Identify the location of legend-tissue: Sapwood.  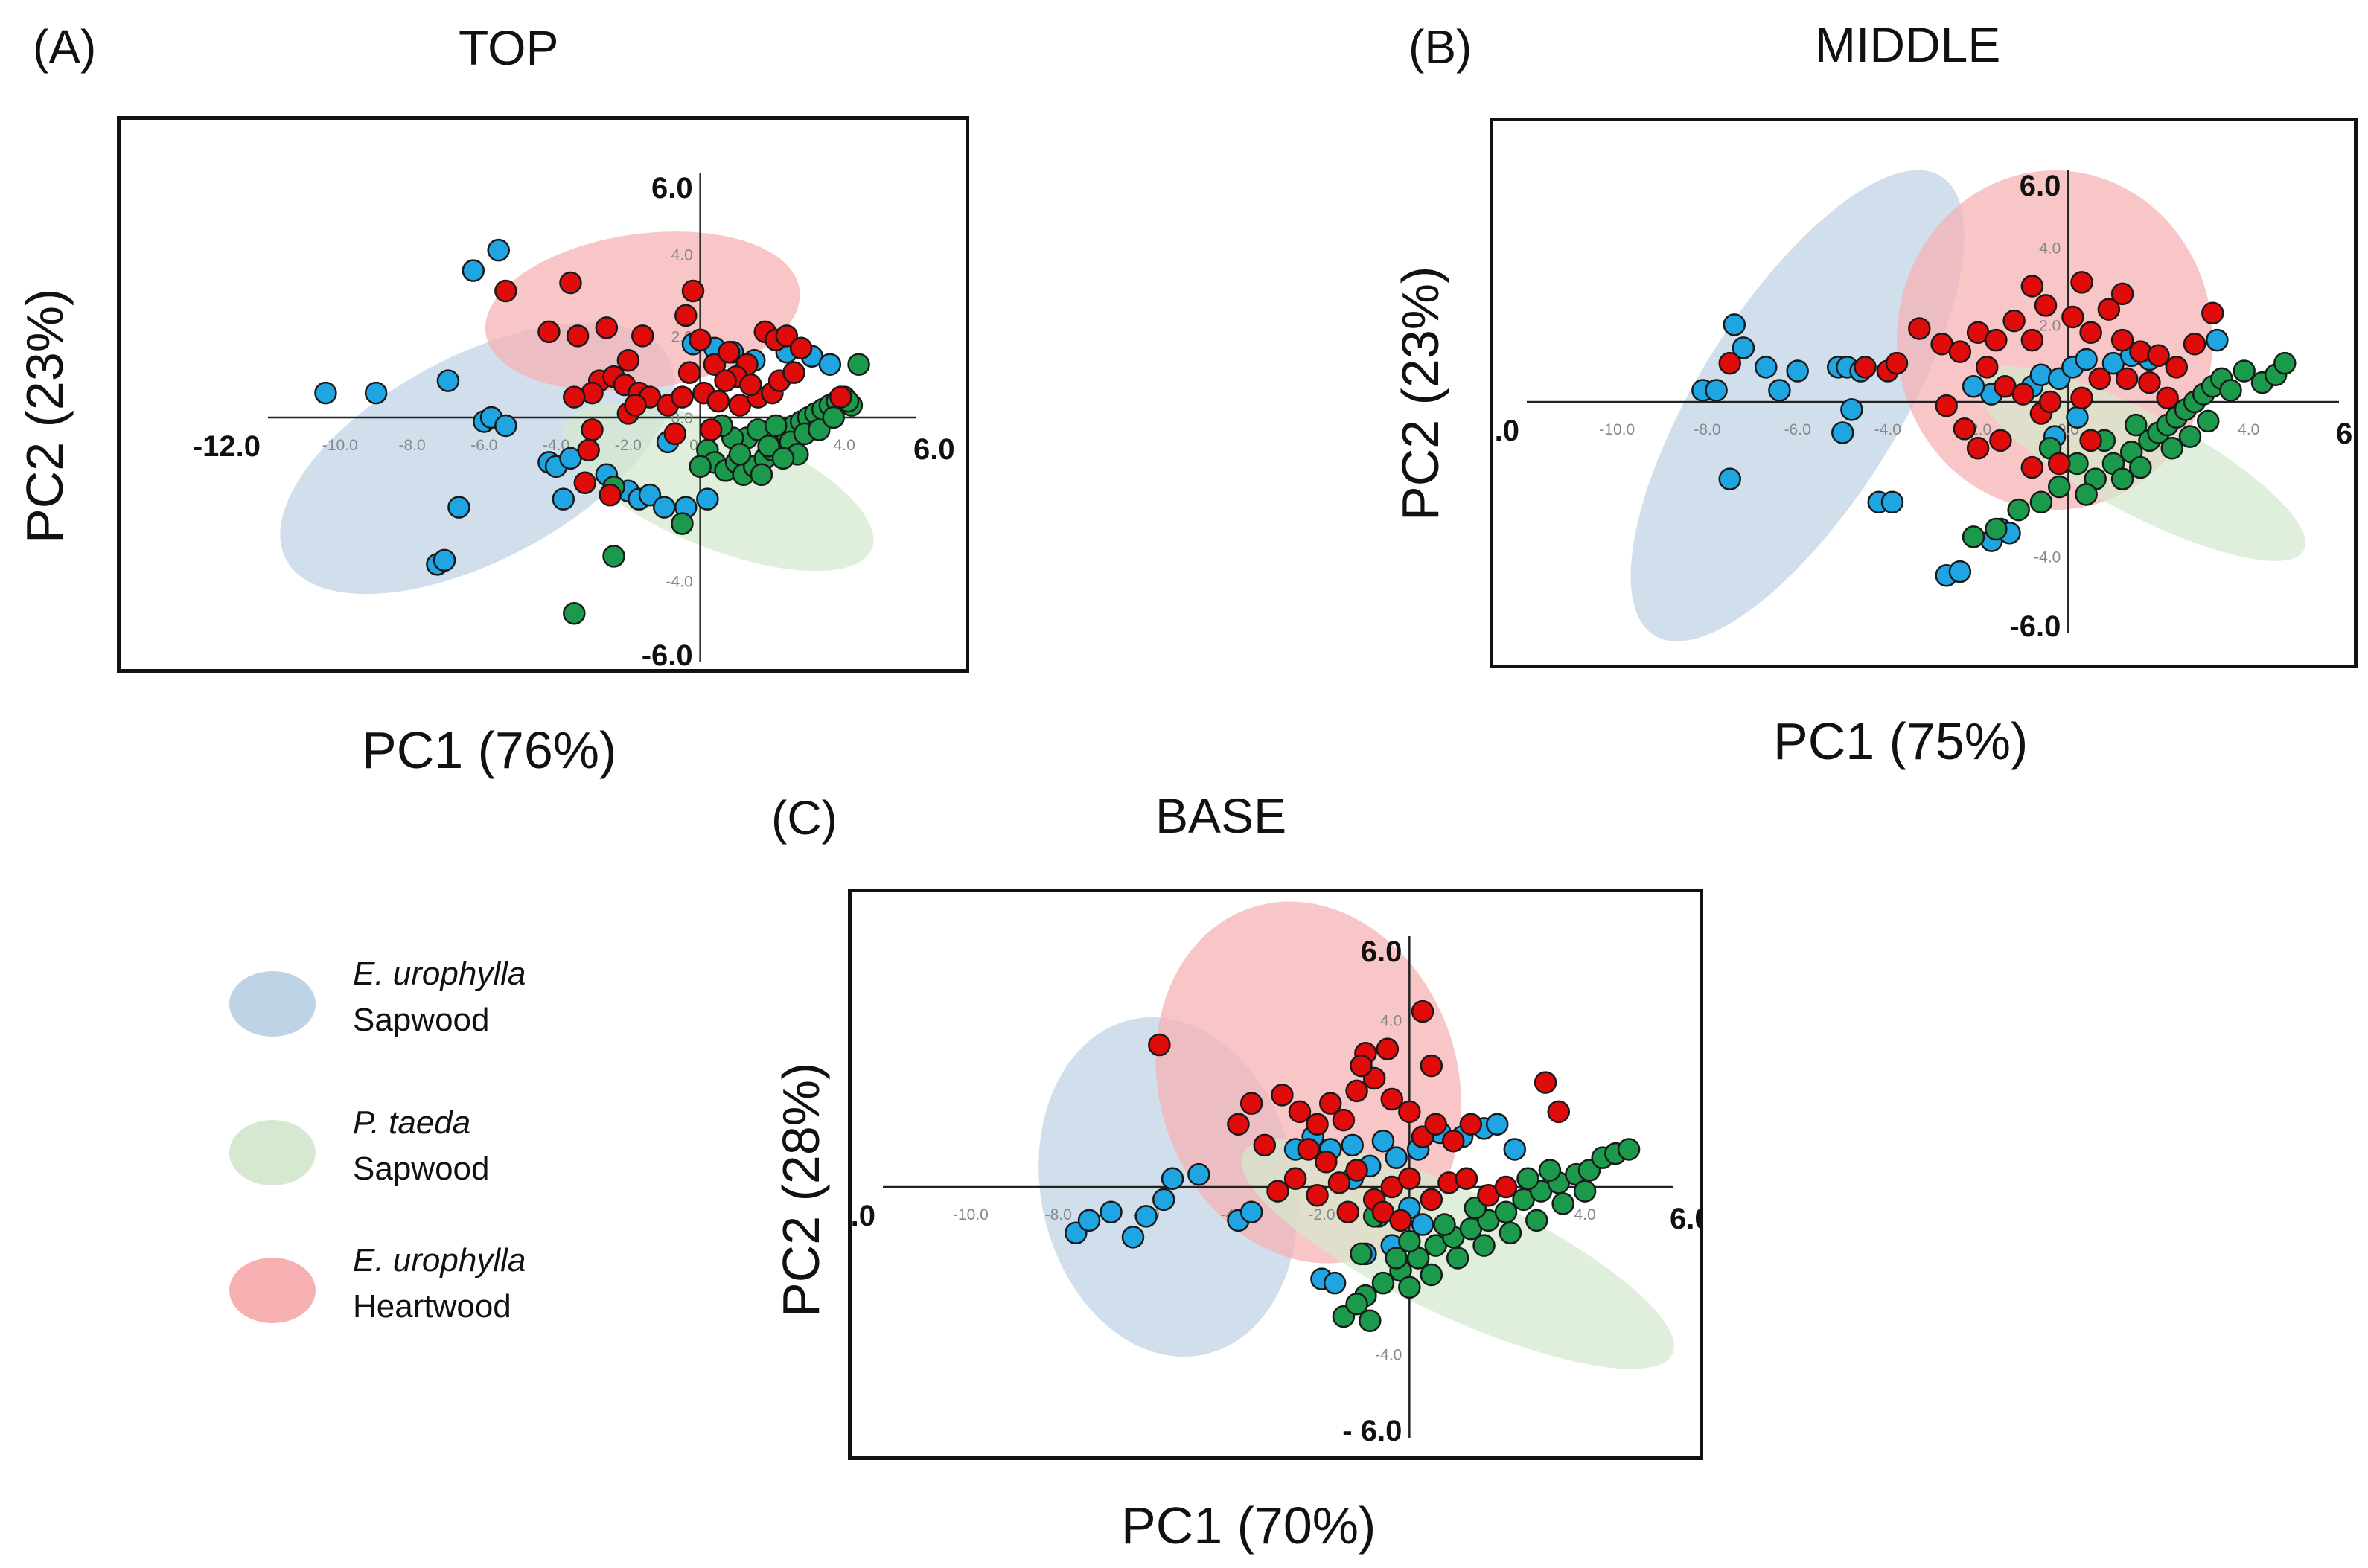
(421, 1020).